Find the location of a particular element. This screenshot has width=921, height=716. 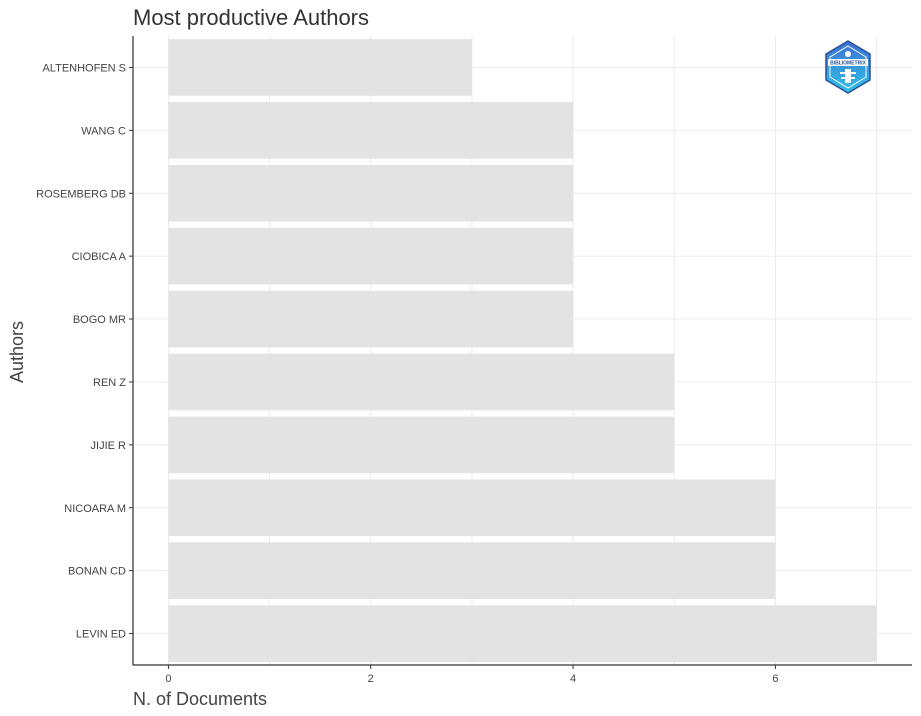

chart-title: Most productive Authors is located at coordinates (251, 17).